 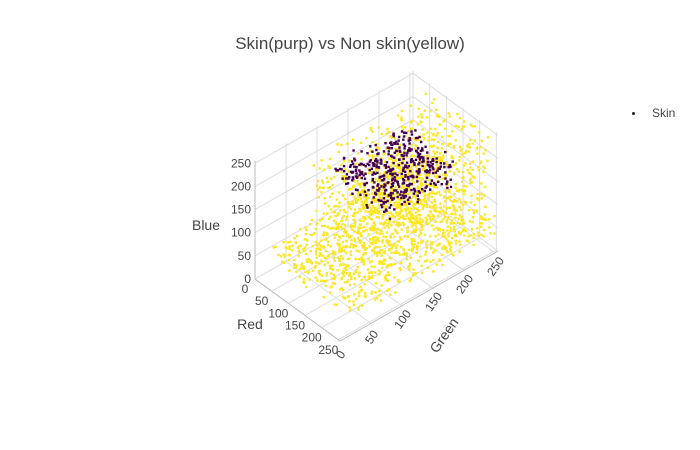 What do you see at coordinates (651, 113) in the screenshot?
I see `legend: Skin` at bounding box center [651, 113].